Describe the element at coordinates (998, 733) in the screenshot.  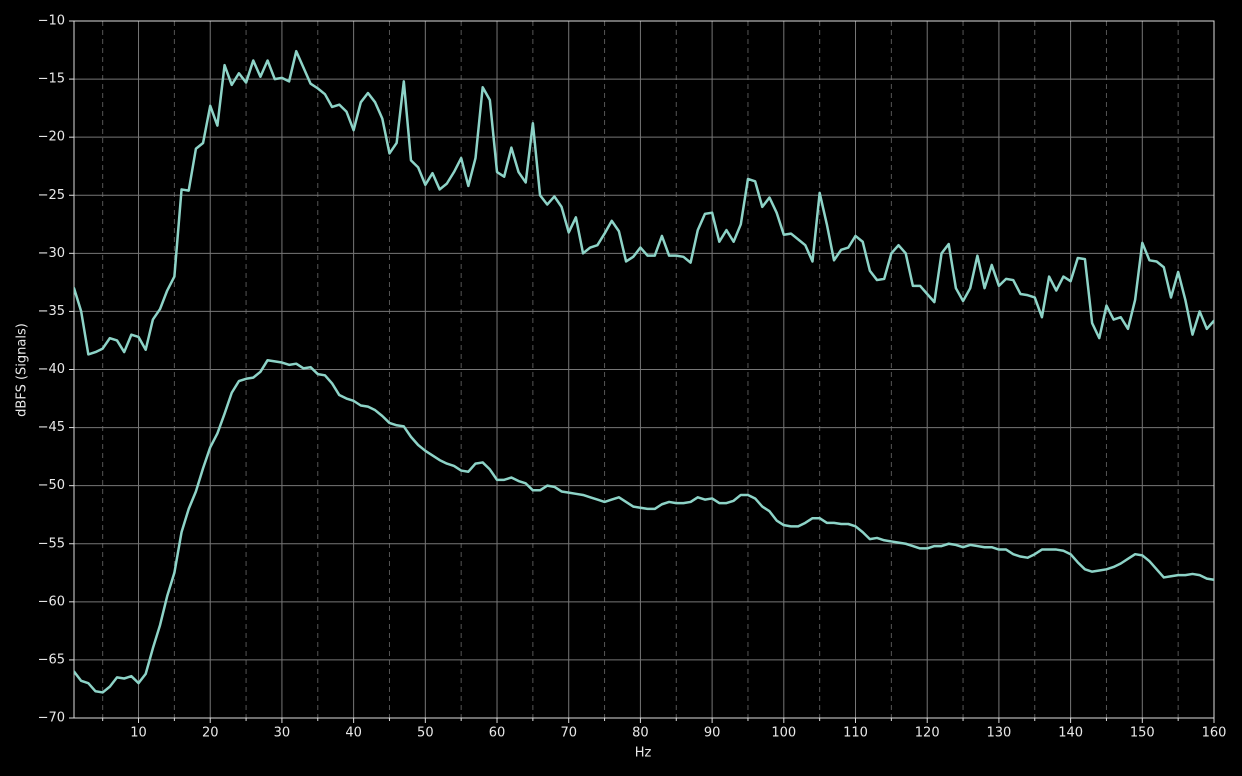
I see `x-tick-label: 130` at that location.